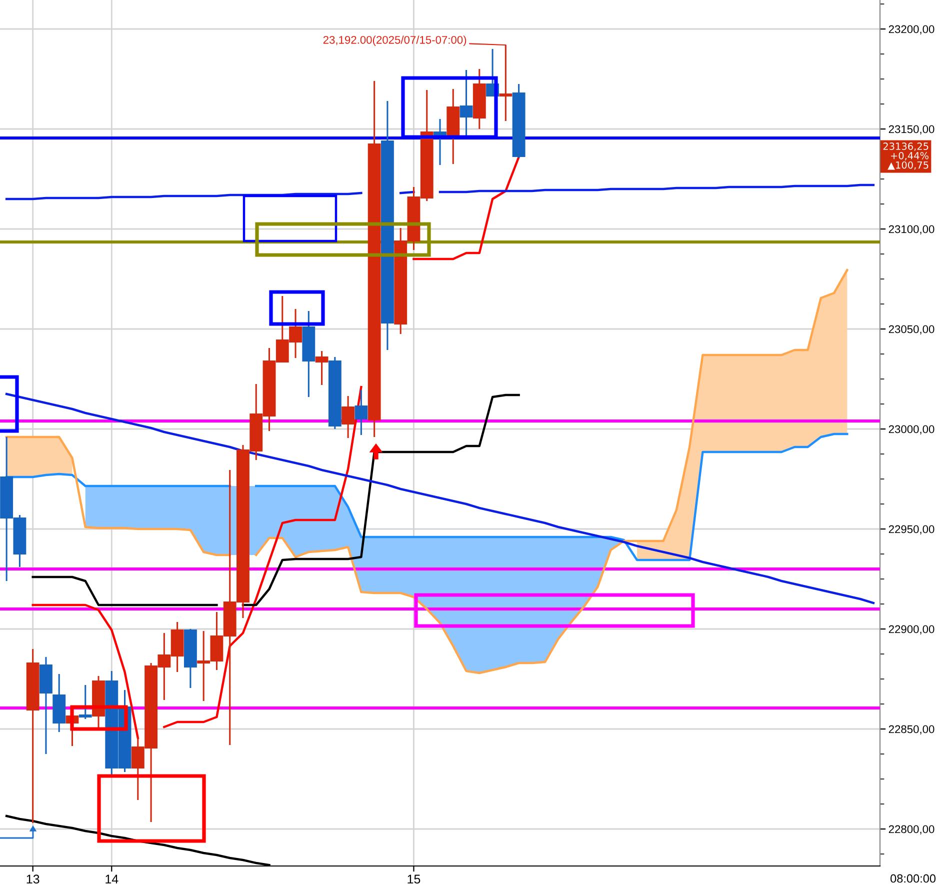 This screenshot has width=941, height=887. I want to click on x-tick-label: 14, so click(112, 879).